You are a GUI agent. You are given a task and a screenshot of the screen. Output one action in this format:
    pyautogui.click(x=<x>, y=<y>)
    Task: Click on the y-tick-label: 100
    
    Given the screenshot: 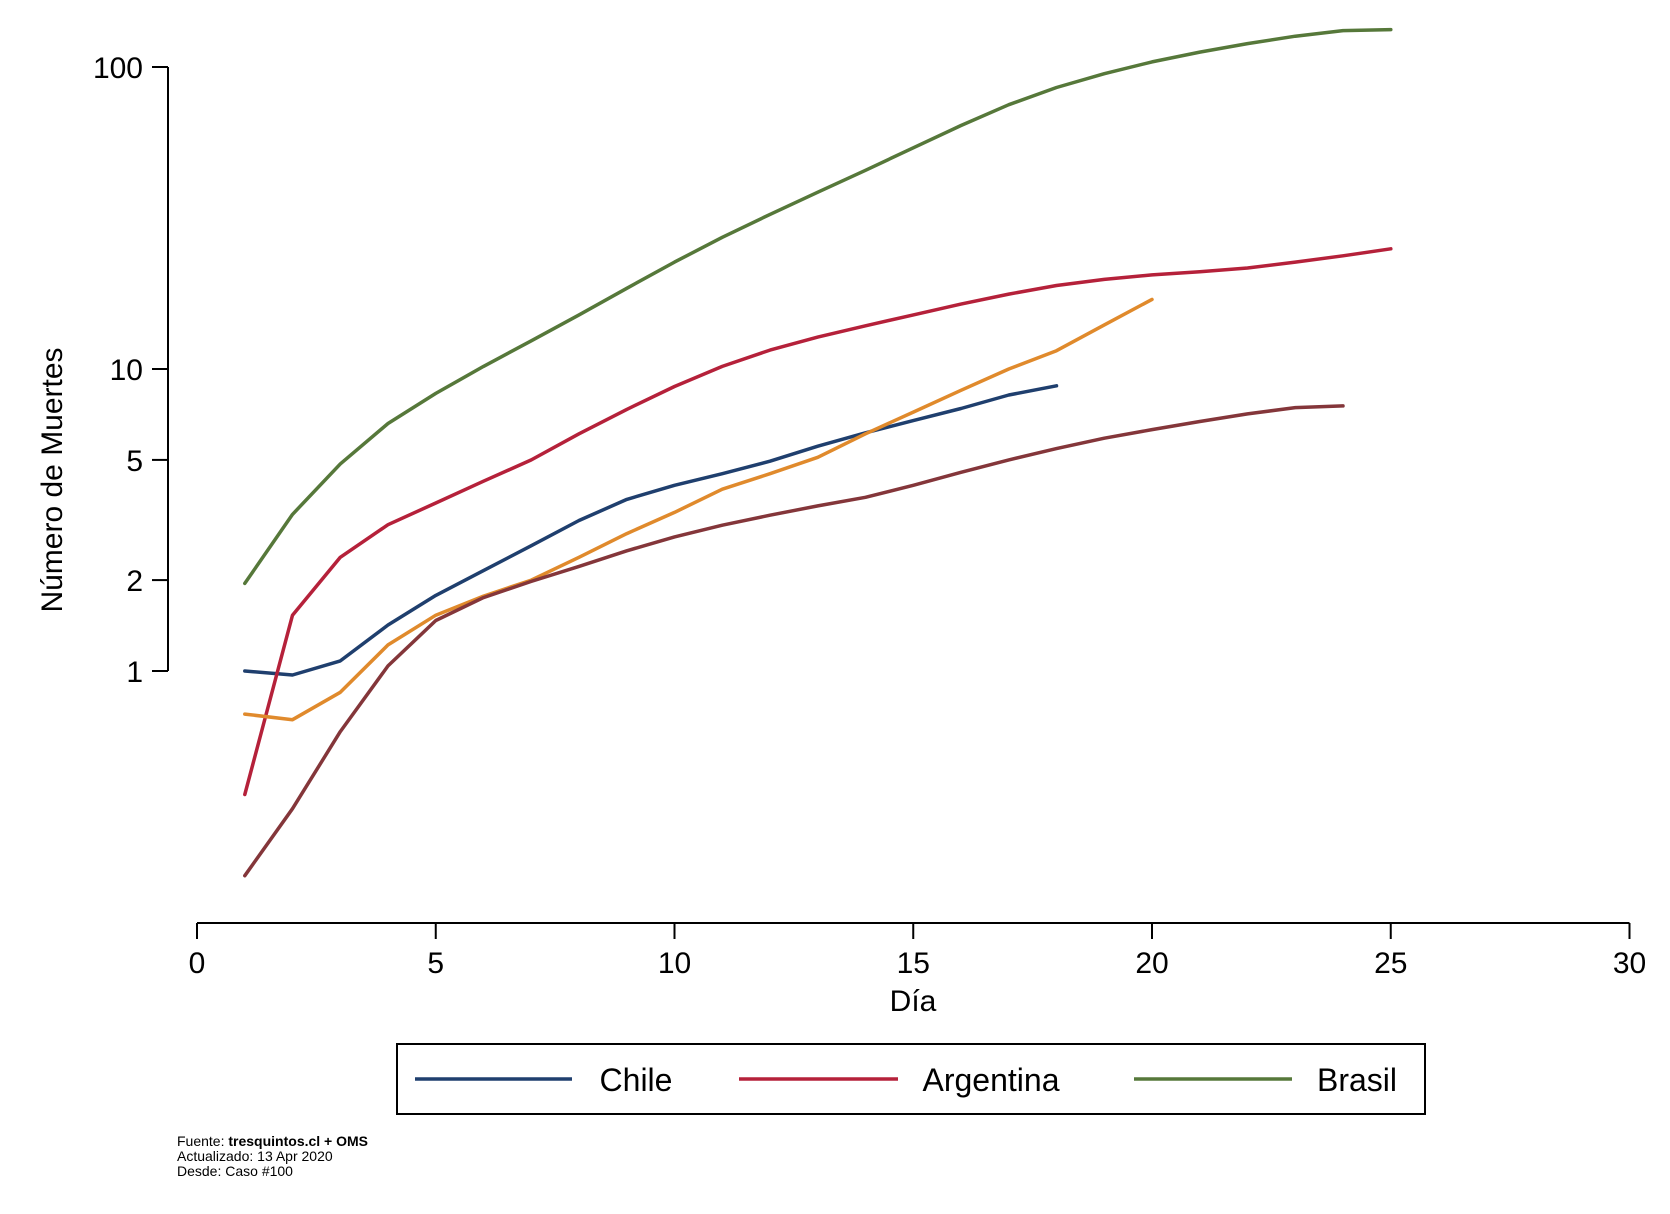 What is the action you would take?
    pyautogui.click(x=118, y=68)
    